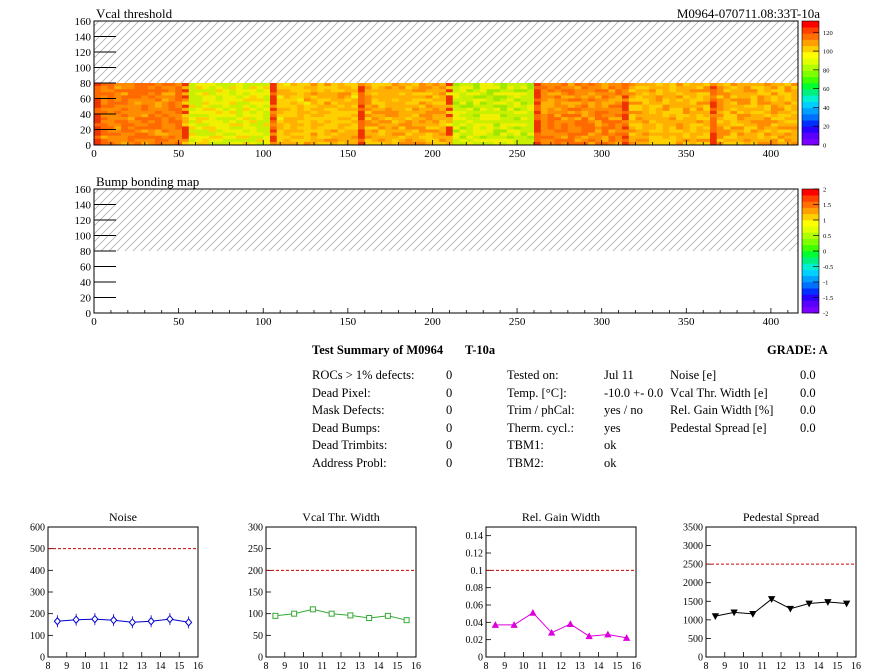 This screenshot has height=672, width=896. What do you see at coordinates (580, 666) in the screenshot?
I see `x-tick-label: 13` at bounding box center [580, 666].